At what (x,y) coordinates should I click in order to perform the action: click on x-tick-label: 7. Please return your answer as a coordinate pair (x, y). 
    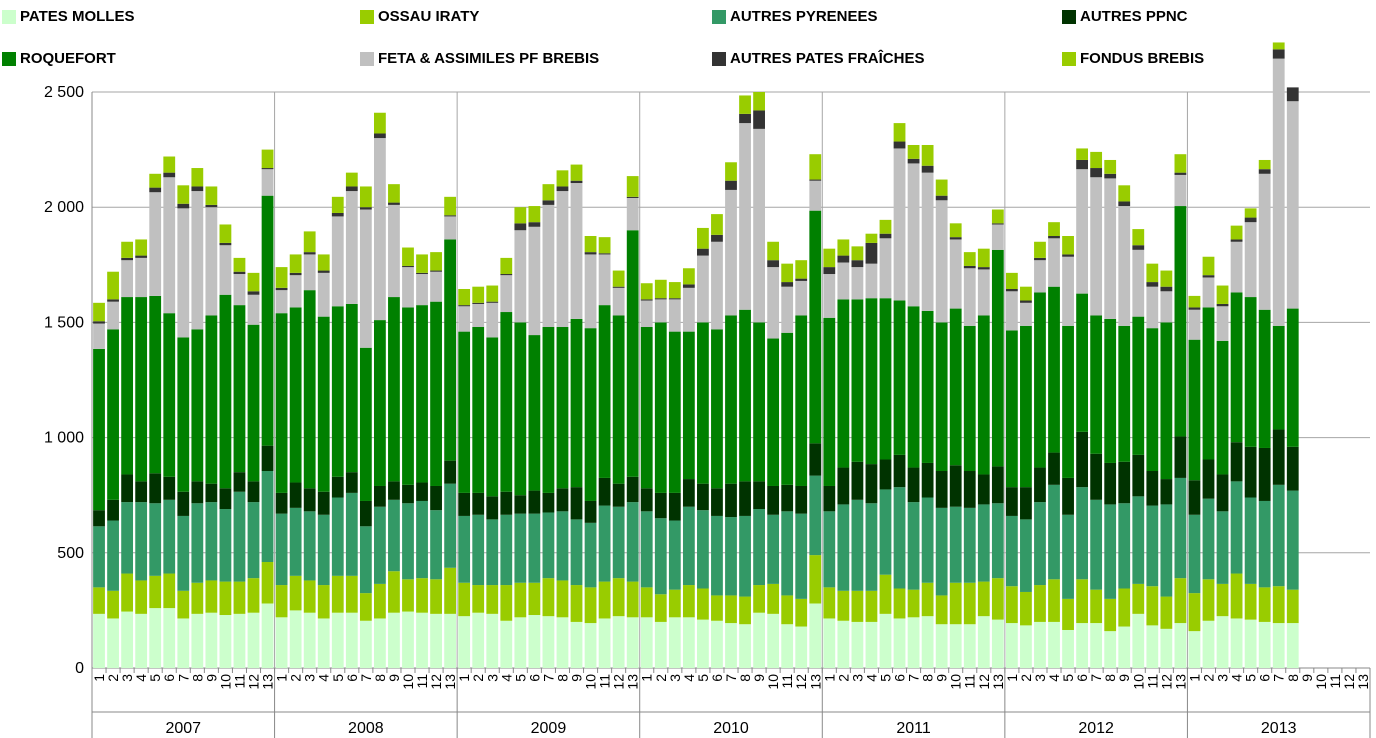
    Looking at the image, I should click on (731, 678).